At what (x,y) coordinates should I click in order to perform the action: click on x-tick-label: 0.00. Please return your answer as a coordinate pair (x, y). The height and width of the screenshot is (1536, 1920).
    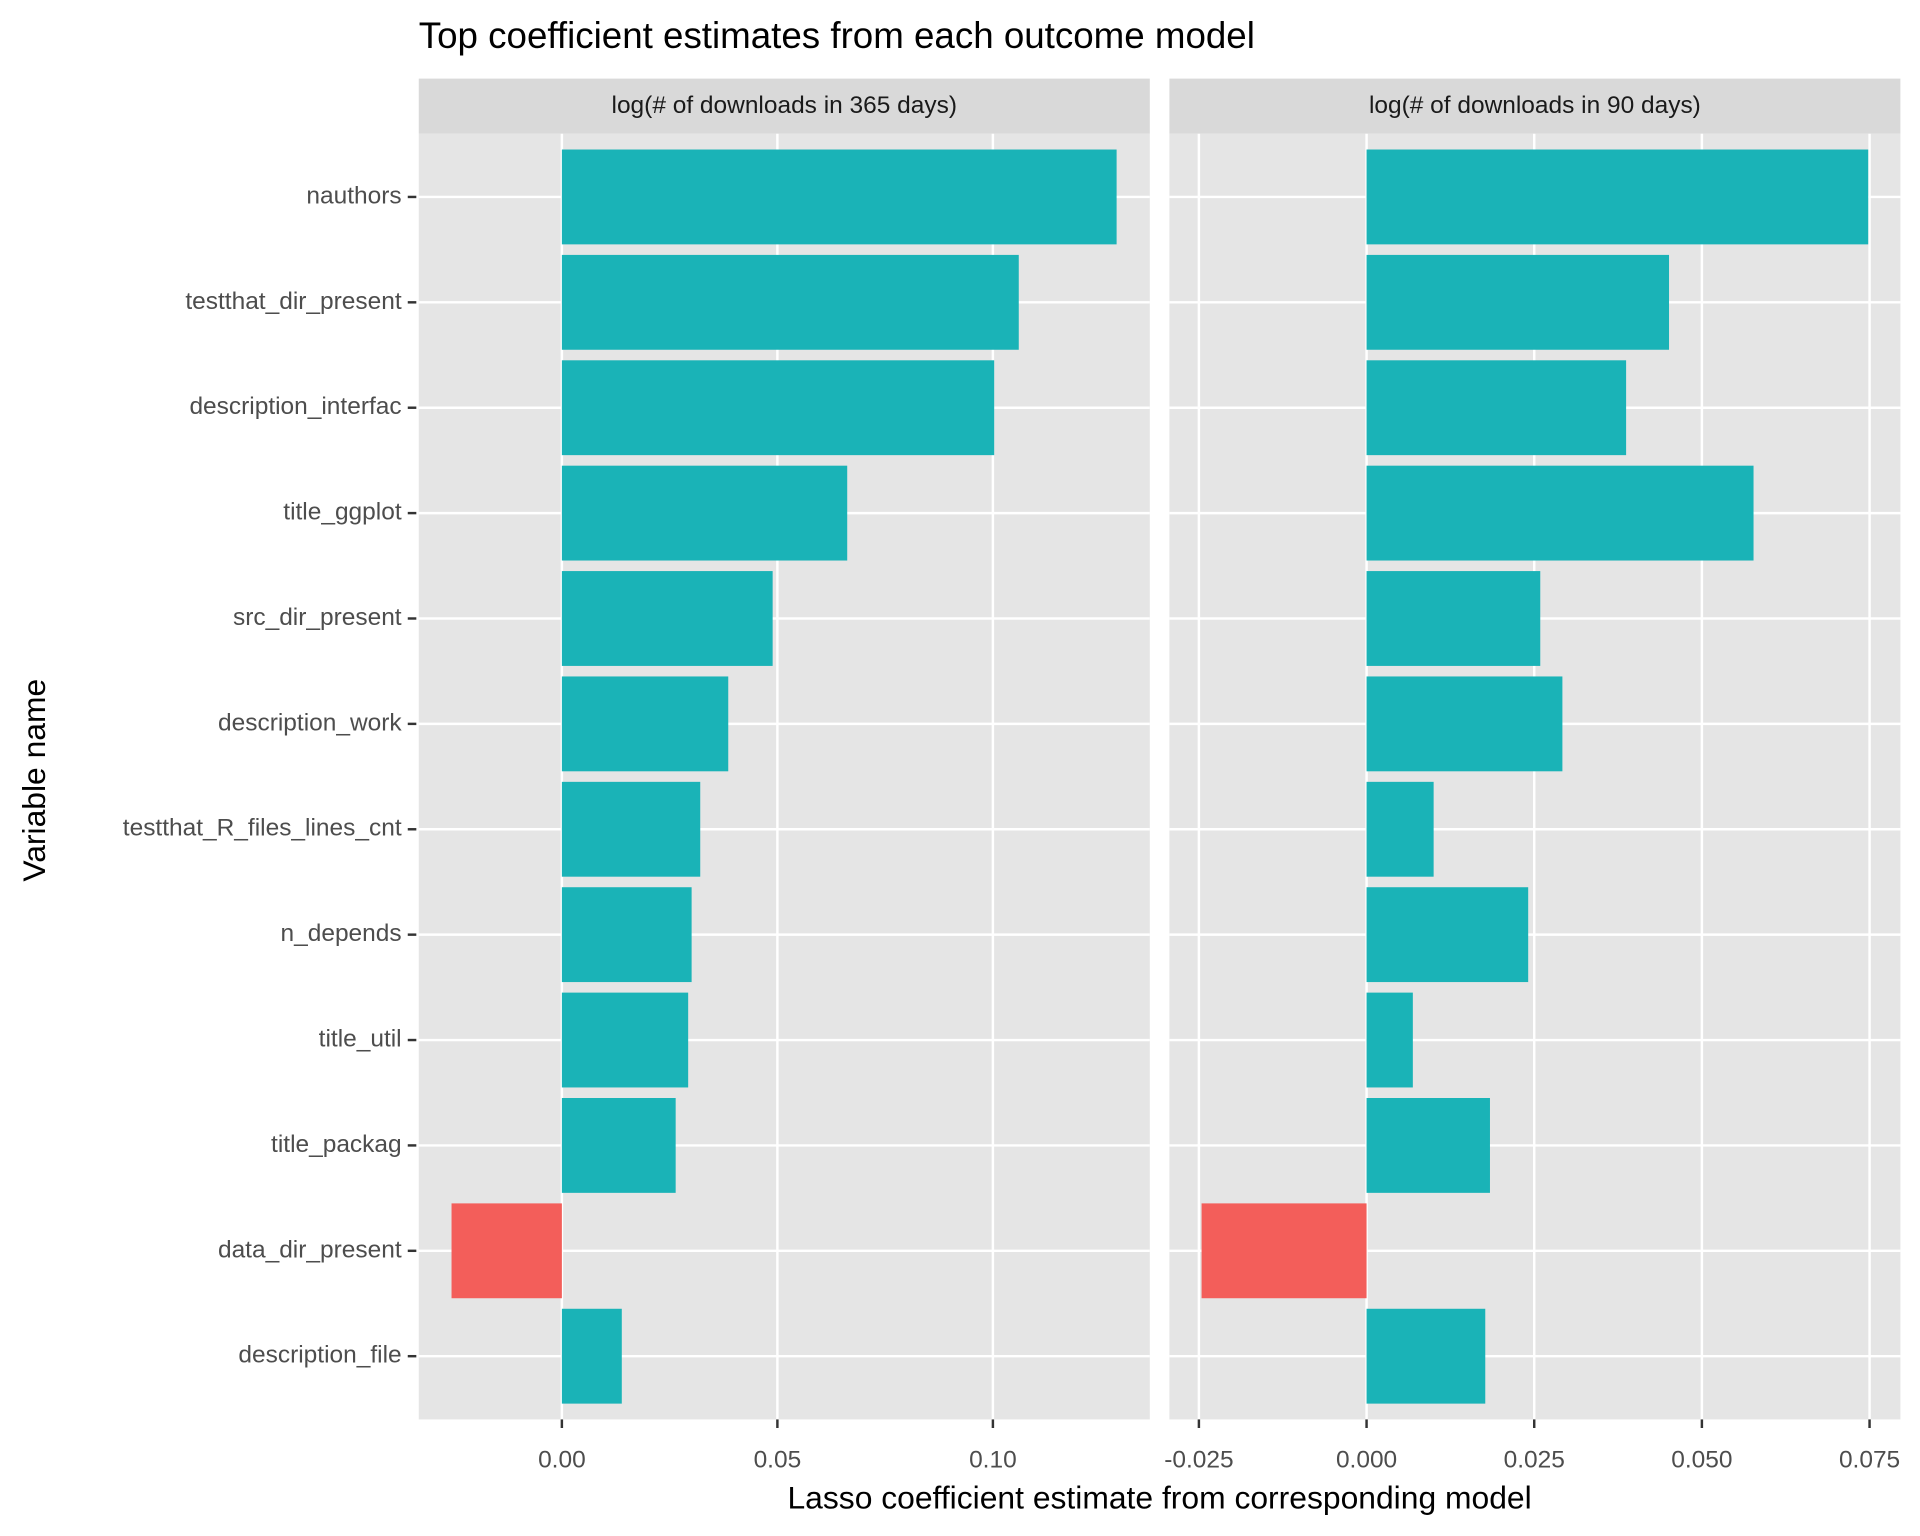
    Looking at the image, I should click on (562, 1460).